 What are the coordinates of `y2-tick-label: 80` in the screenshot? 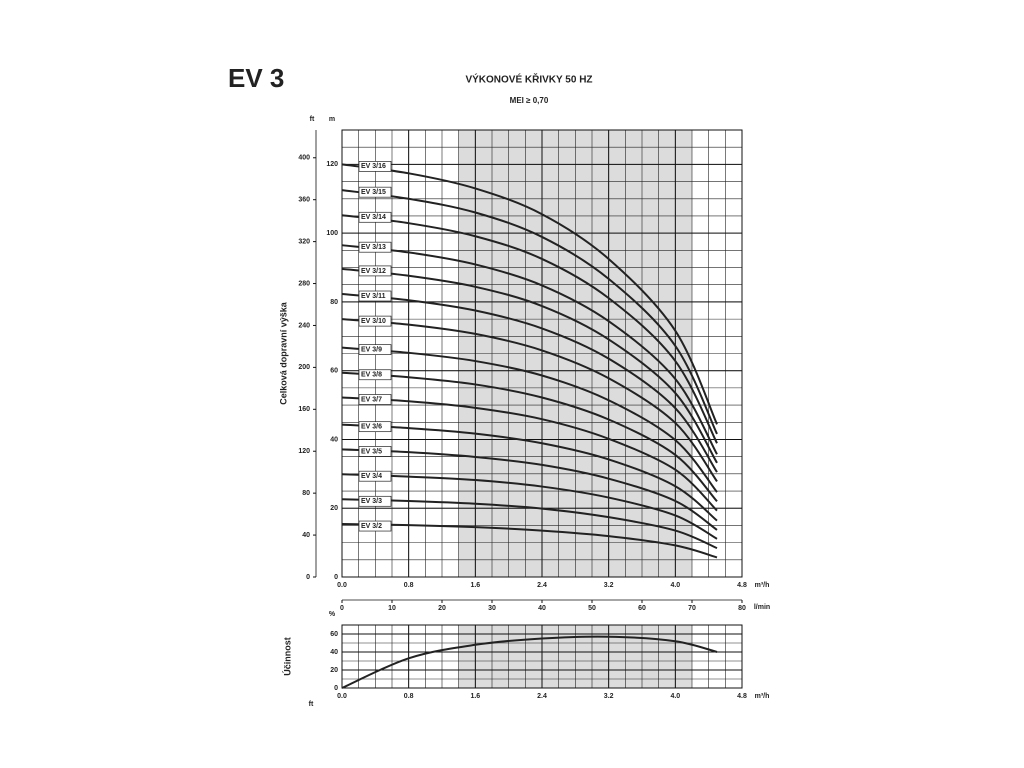 It's located at (306, 493).